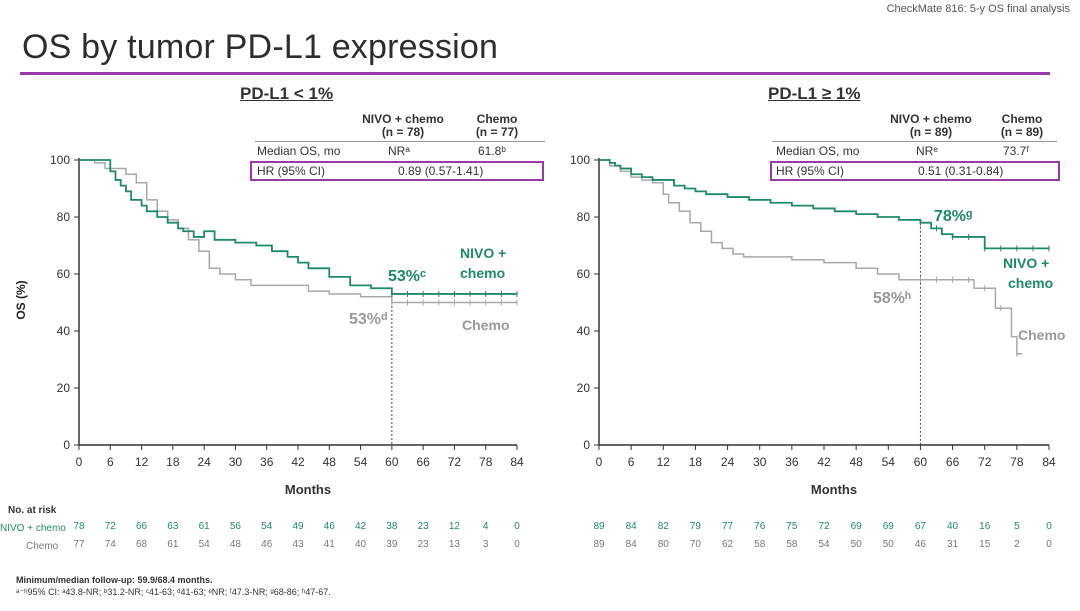 The width and height of the screenshot is (1080, 611). Describe the element at coordinates (889, 544) in the screenshot. I see `risk-chemo-right: 50` at that location.